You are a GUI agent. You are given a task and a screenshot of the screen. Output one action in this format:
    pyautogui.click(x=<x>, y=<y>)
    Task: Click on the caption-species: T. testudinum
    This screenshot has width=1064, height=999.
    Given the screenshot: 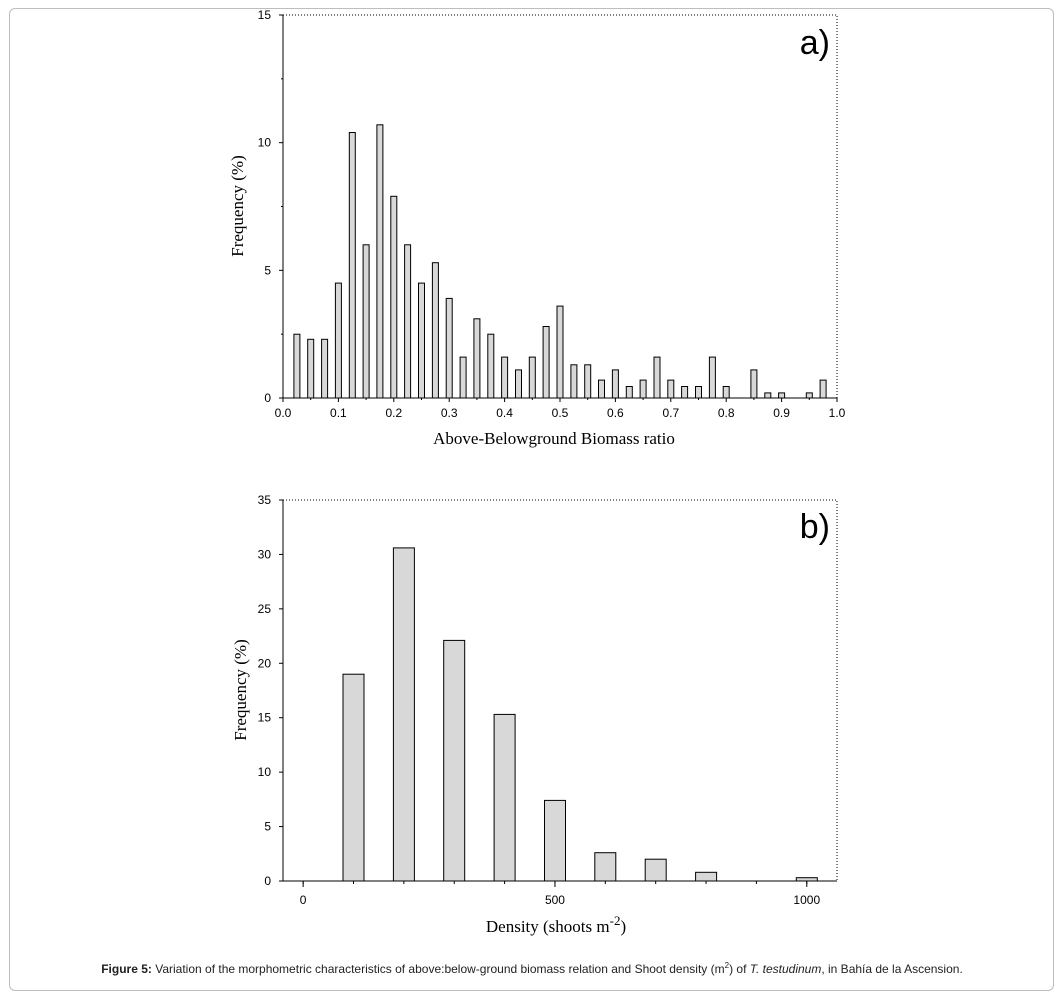 What is the action you would take?
    pyautogui.click(x=785, y=969)
    